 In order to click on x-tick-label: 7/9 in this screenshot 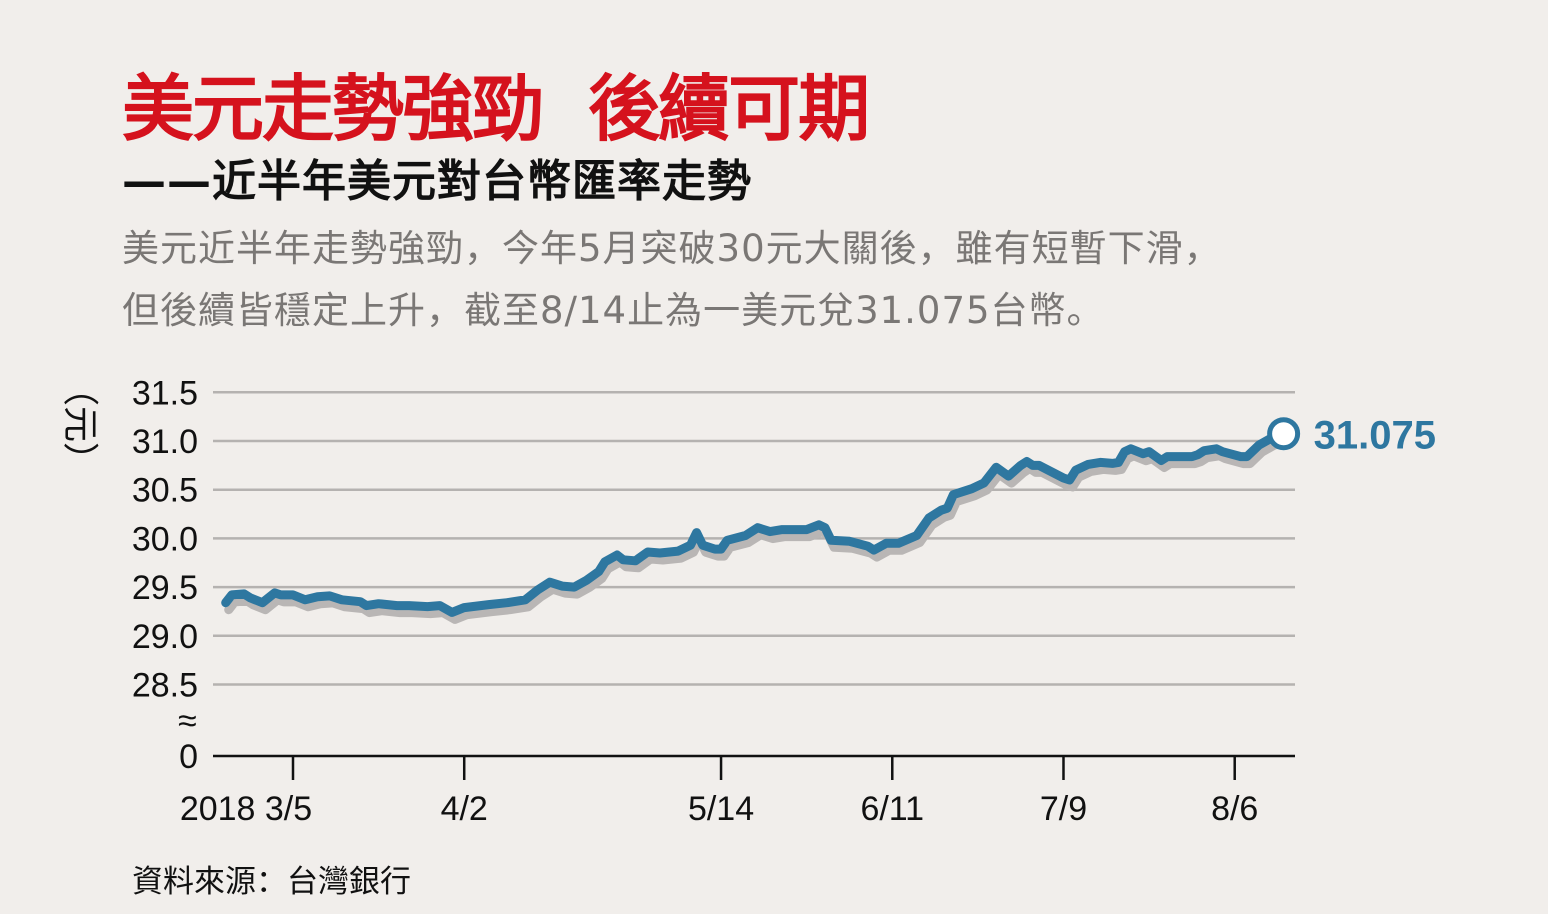, I will do `click(1063, 809)`.